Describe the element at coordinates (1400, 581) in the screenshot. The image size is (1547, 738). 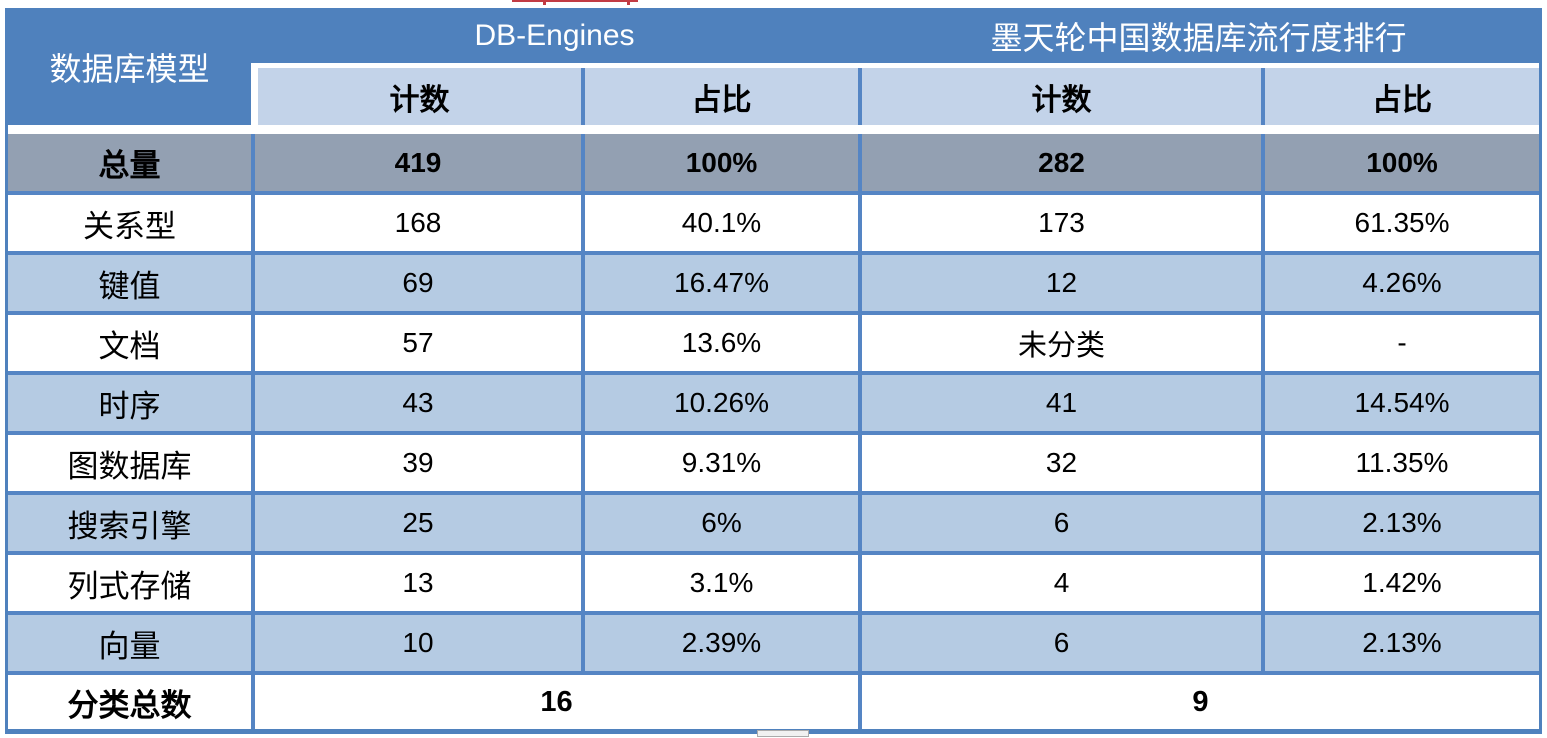
I see `data-cell: 1.42%` at that location.